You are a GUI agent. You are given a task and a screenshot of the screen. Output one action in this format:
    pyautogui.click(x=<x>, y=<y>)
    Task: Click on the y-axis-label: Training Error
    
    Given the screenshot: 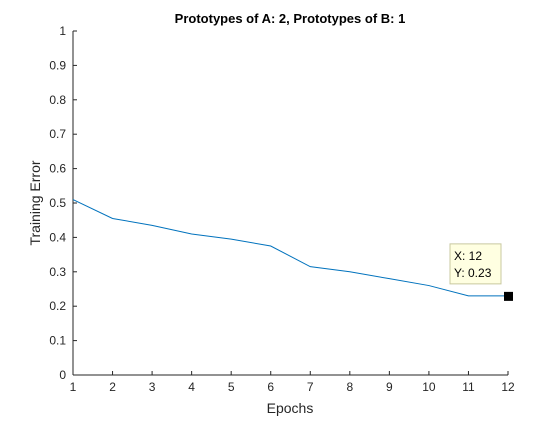 What is the action you would take?
    pyautogui.click(x=35, y=202)
    